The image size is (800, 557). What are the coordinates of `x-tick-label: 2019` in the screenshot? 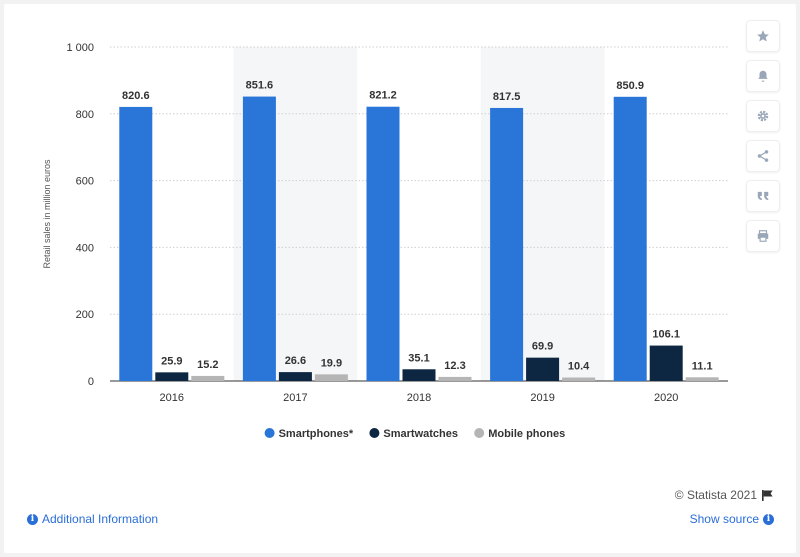 It's located at (542, 398).